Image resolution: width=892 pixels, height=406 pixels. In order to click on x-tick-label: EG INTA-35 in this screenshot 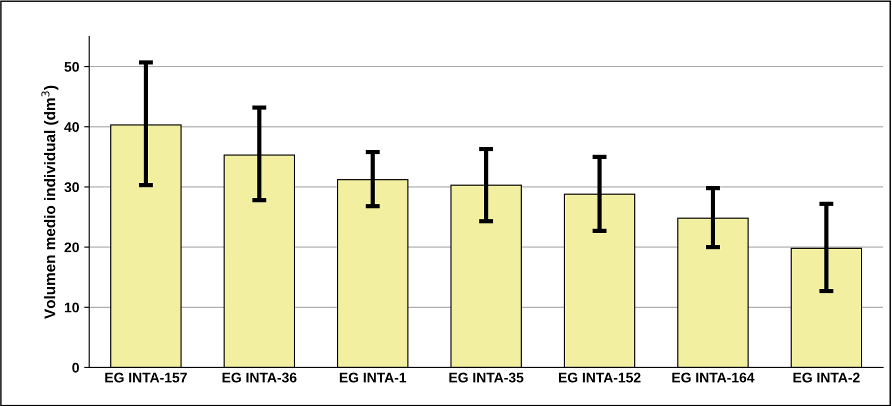, I will do `click(486, 377)`.